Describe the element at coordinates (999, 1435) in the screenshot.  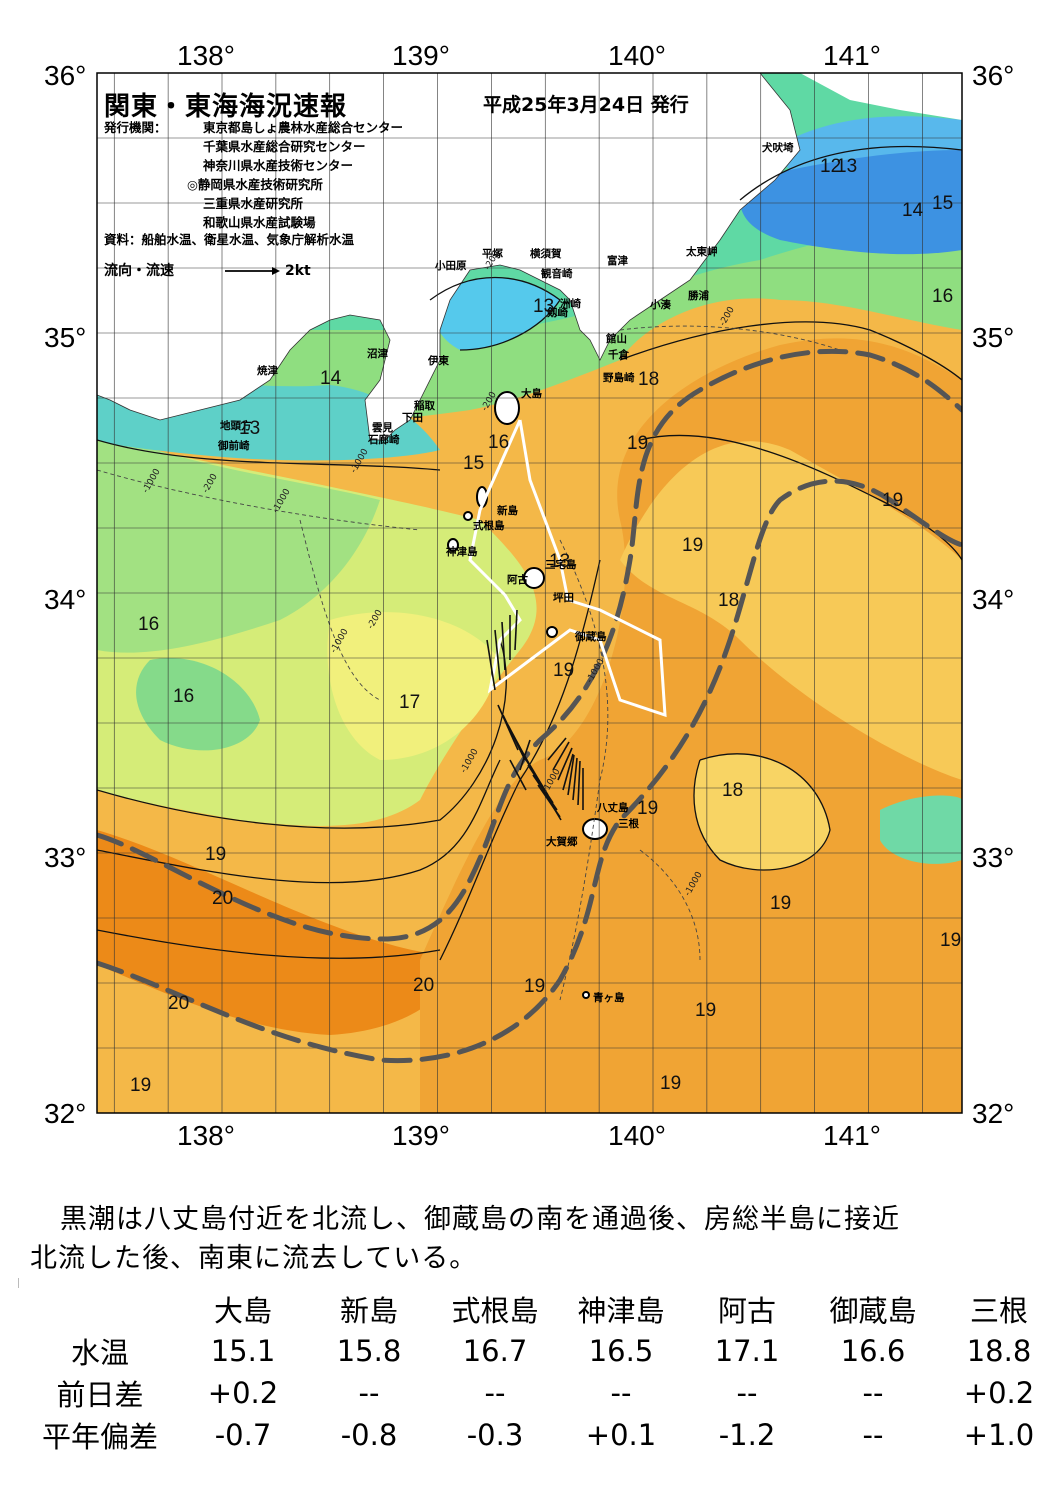
I see `table-cell: +1.0` at that location.